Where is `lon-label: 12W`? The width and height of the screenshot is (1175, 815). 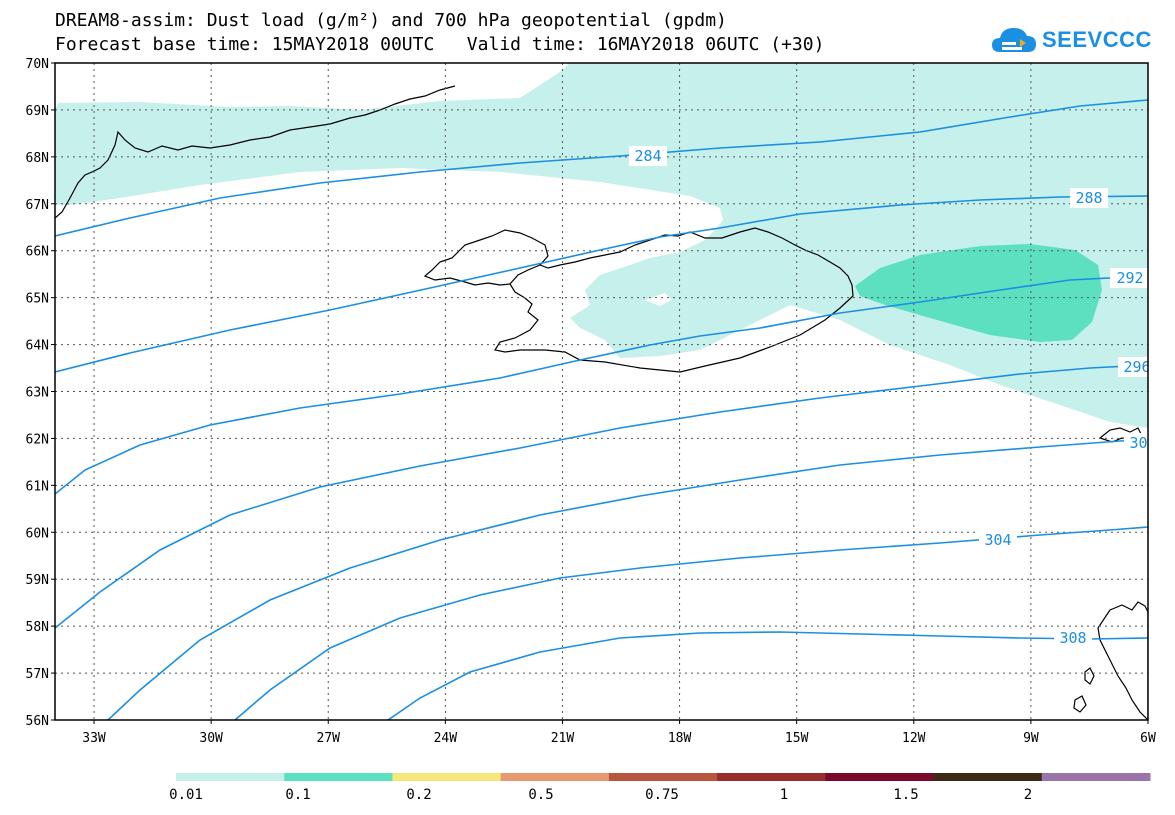 lon-label: 12W is located at coordinates (914, 738).